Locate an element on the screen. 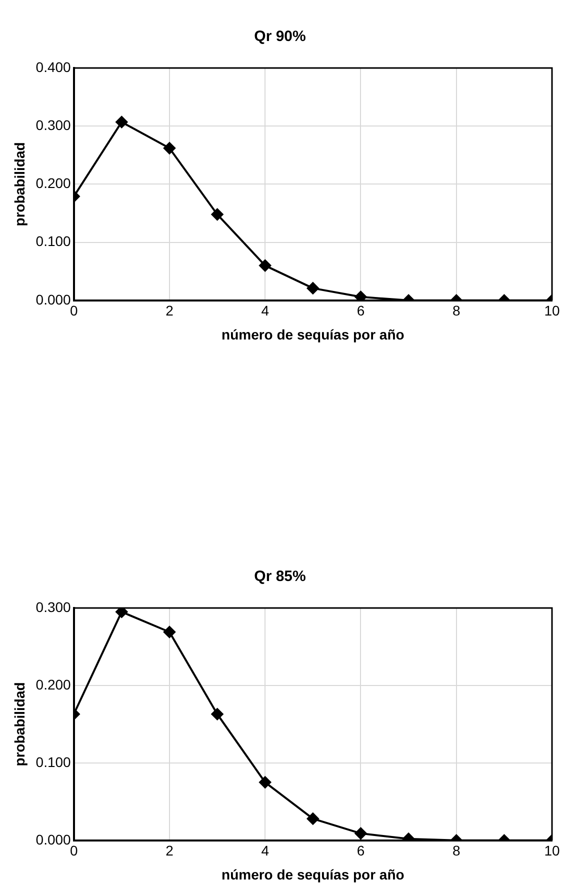  chart-title: Qr 90% is located at coordinates (280, 37).